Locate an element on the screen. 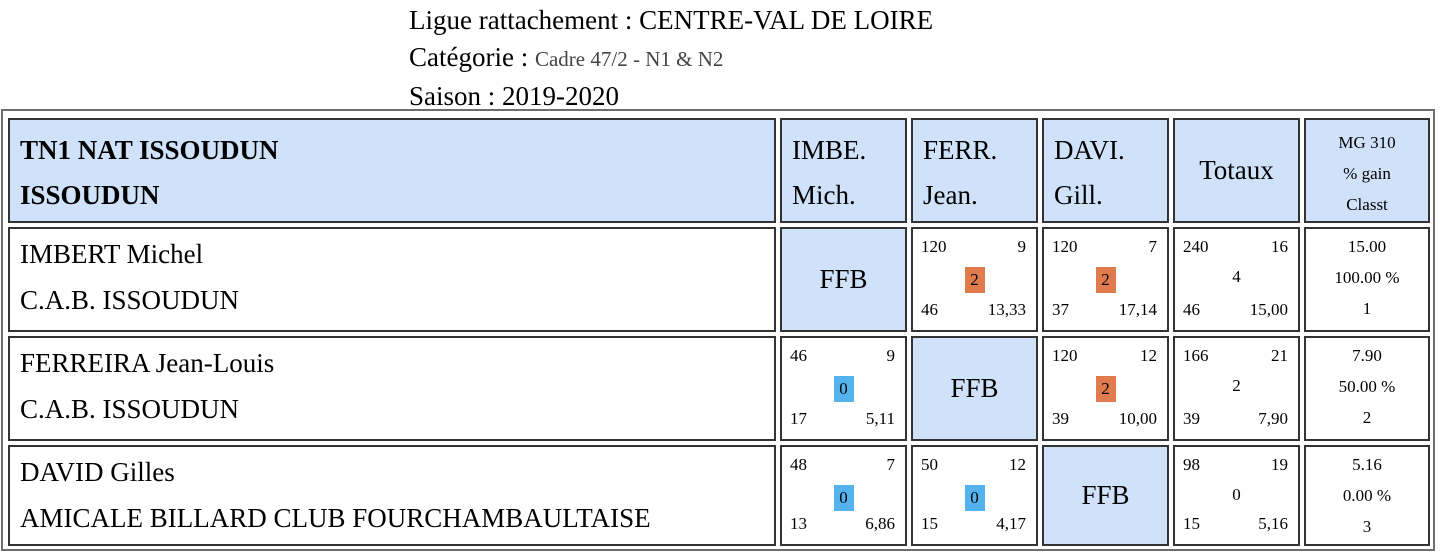  summary-mg: 7.90 is located at coordinates (1367, 355).